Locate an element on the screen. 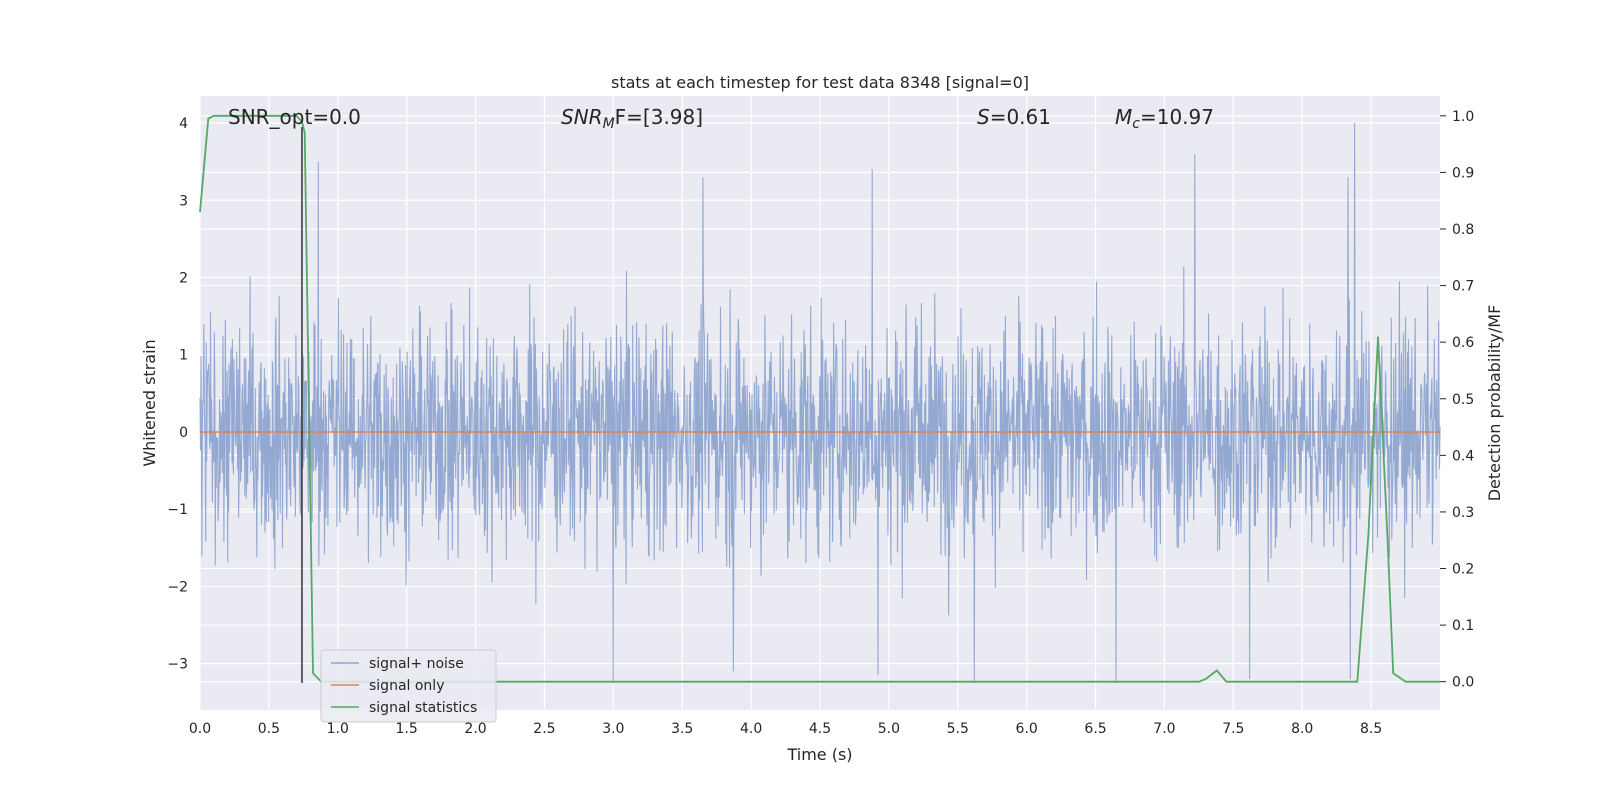 This screenshot has height=800, width=1600. x-tick-label: 2.0 is located at coordinates (475, 729).